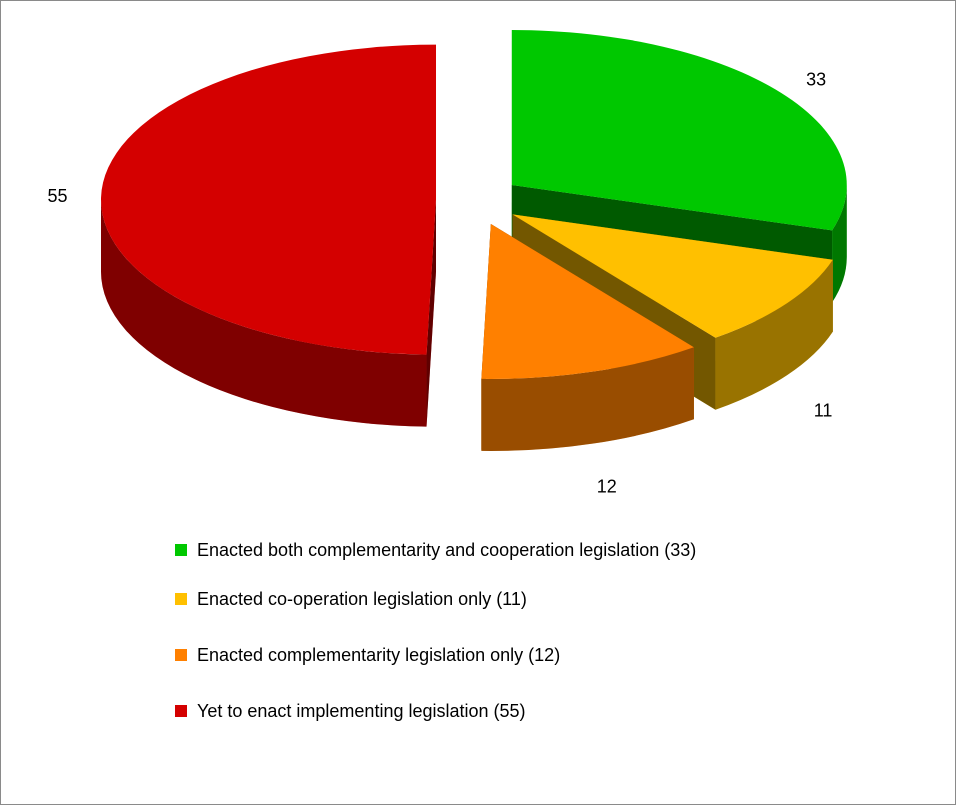 This screenshot has height=805, width=956. What do you see at coordinates (816, 80) in the screenshot?
I see `data-label: 33` at bounding box center [816, 80].